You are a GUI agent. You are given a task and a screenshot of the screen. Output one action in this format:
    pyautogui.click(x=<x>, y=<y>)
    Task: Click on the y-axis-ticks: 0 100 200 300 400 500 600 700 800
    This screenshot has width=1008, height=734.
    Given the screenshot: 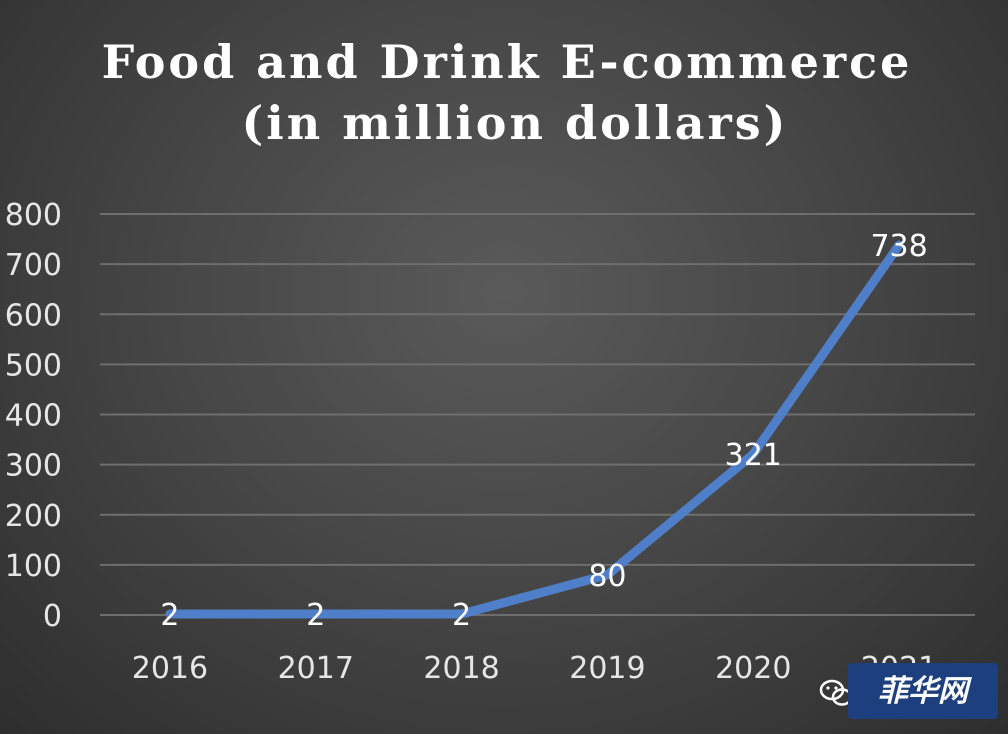 What is the action you would take?
    pyautogui.click(x=33, y=416)
    